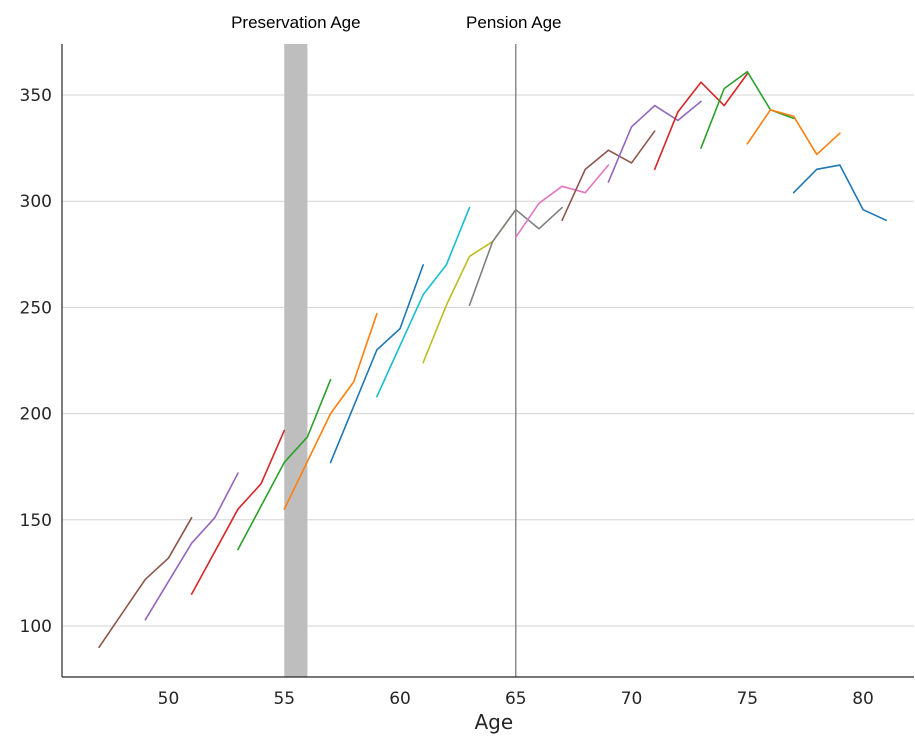 This screenshot has width=915, height=736. What do you see at coordinates (632, 699) in the screenshot?
I see `x-tick-label: 70` at bounding box center [632, 699].